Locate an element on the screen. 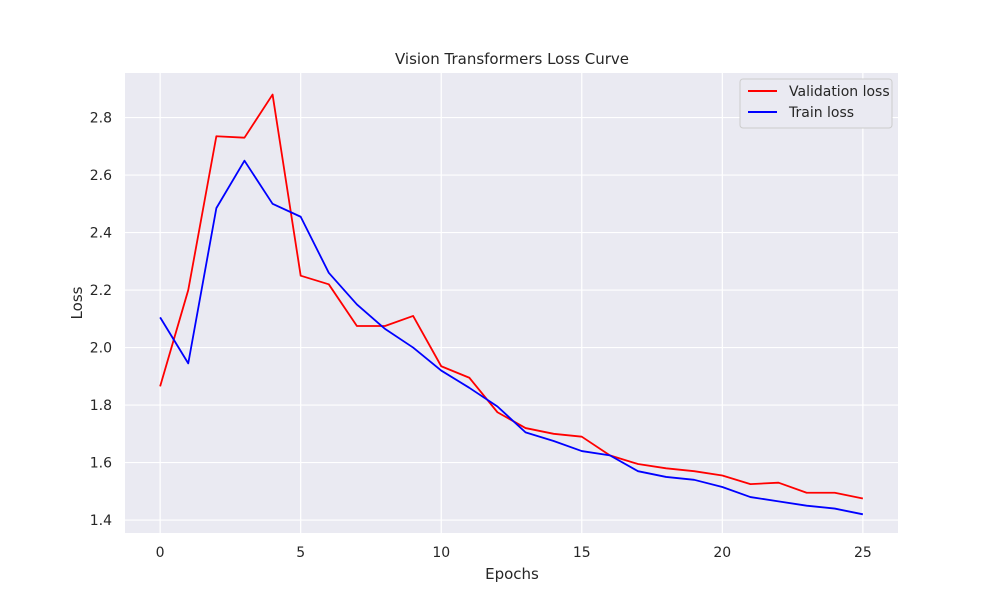 The image size is (1000, 600). x-tick-labels: 0 5 10 15 20 25 is located at coordinates (514, 553).